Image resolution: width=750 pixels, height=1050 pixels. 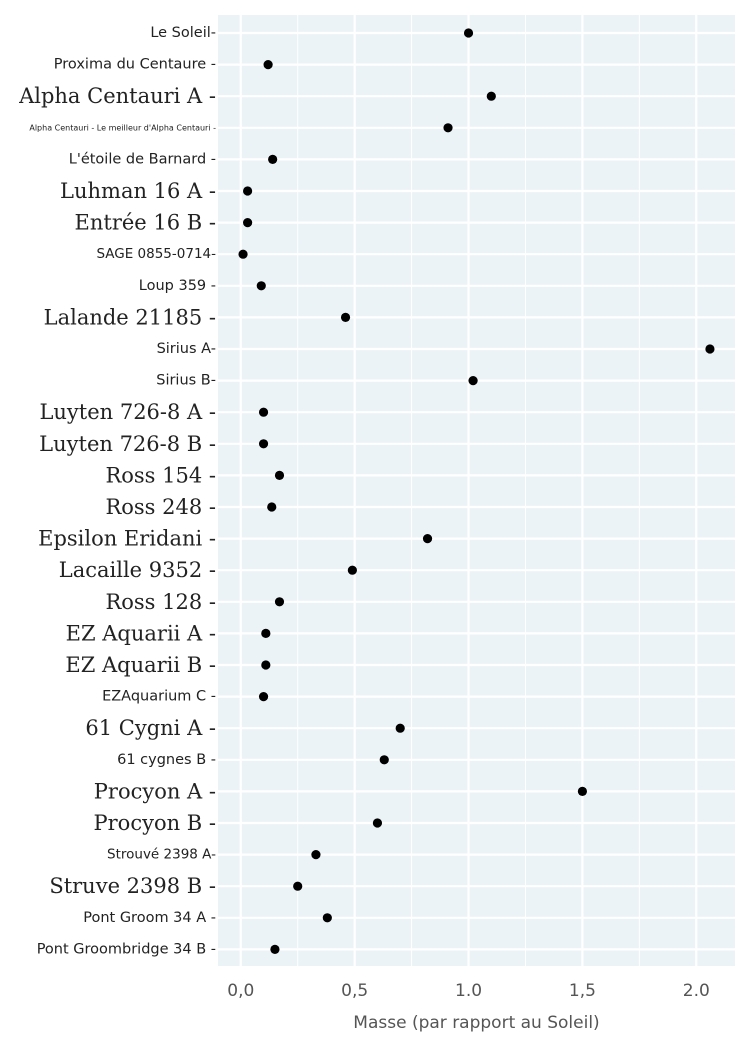 I want to click on y-tick-label: Ross 248 -, so click(x=160, y=507).